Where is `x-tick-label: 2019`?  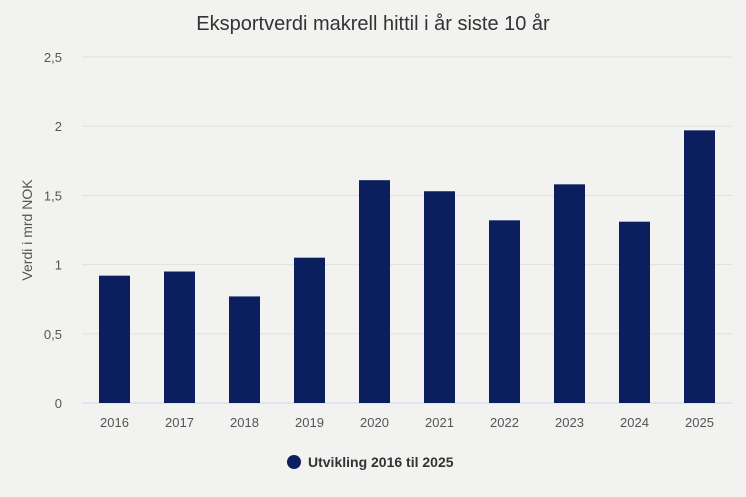 x-tick-label: 2019 is located at coordinates (309, 422).